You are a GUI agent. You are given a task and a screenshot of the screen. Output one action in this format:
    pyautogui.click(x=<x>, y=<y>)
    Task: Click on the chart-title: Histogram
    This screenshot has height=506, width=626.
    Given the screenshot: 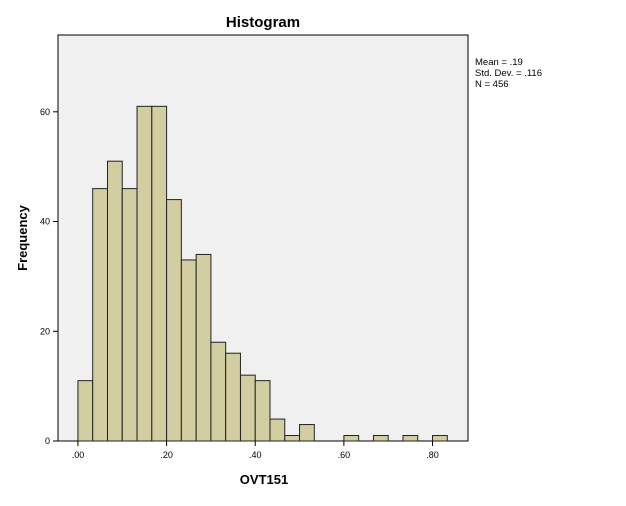 What is the action you would take?
    pyautogui.click(x=263, y=22)
    